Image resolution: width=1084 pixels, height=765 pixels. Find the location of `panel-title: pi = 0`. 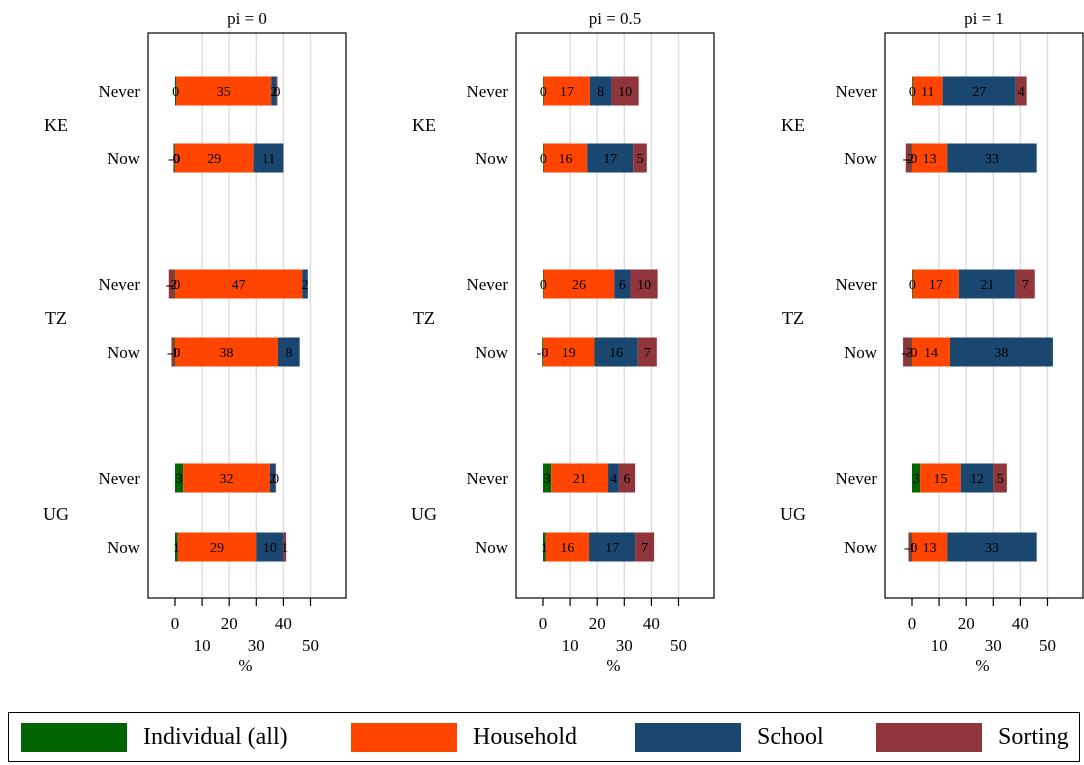

panel-title: pi = 0 is located at coordinates (247, 18).